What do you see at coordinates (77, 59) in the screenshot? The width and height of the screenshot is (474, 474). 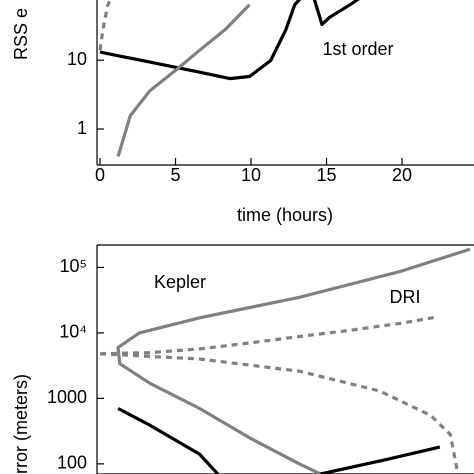 I see `y-tick-label: 10` at bounding box center [77, 59].